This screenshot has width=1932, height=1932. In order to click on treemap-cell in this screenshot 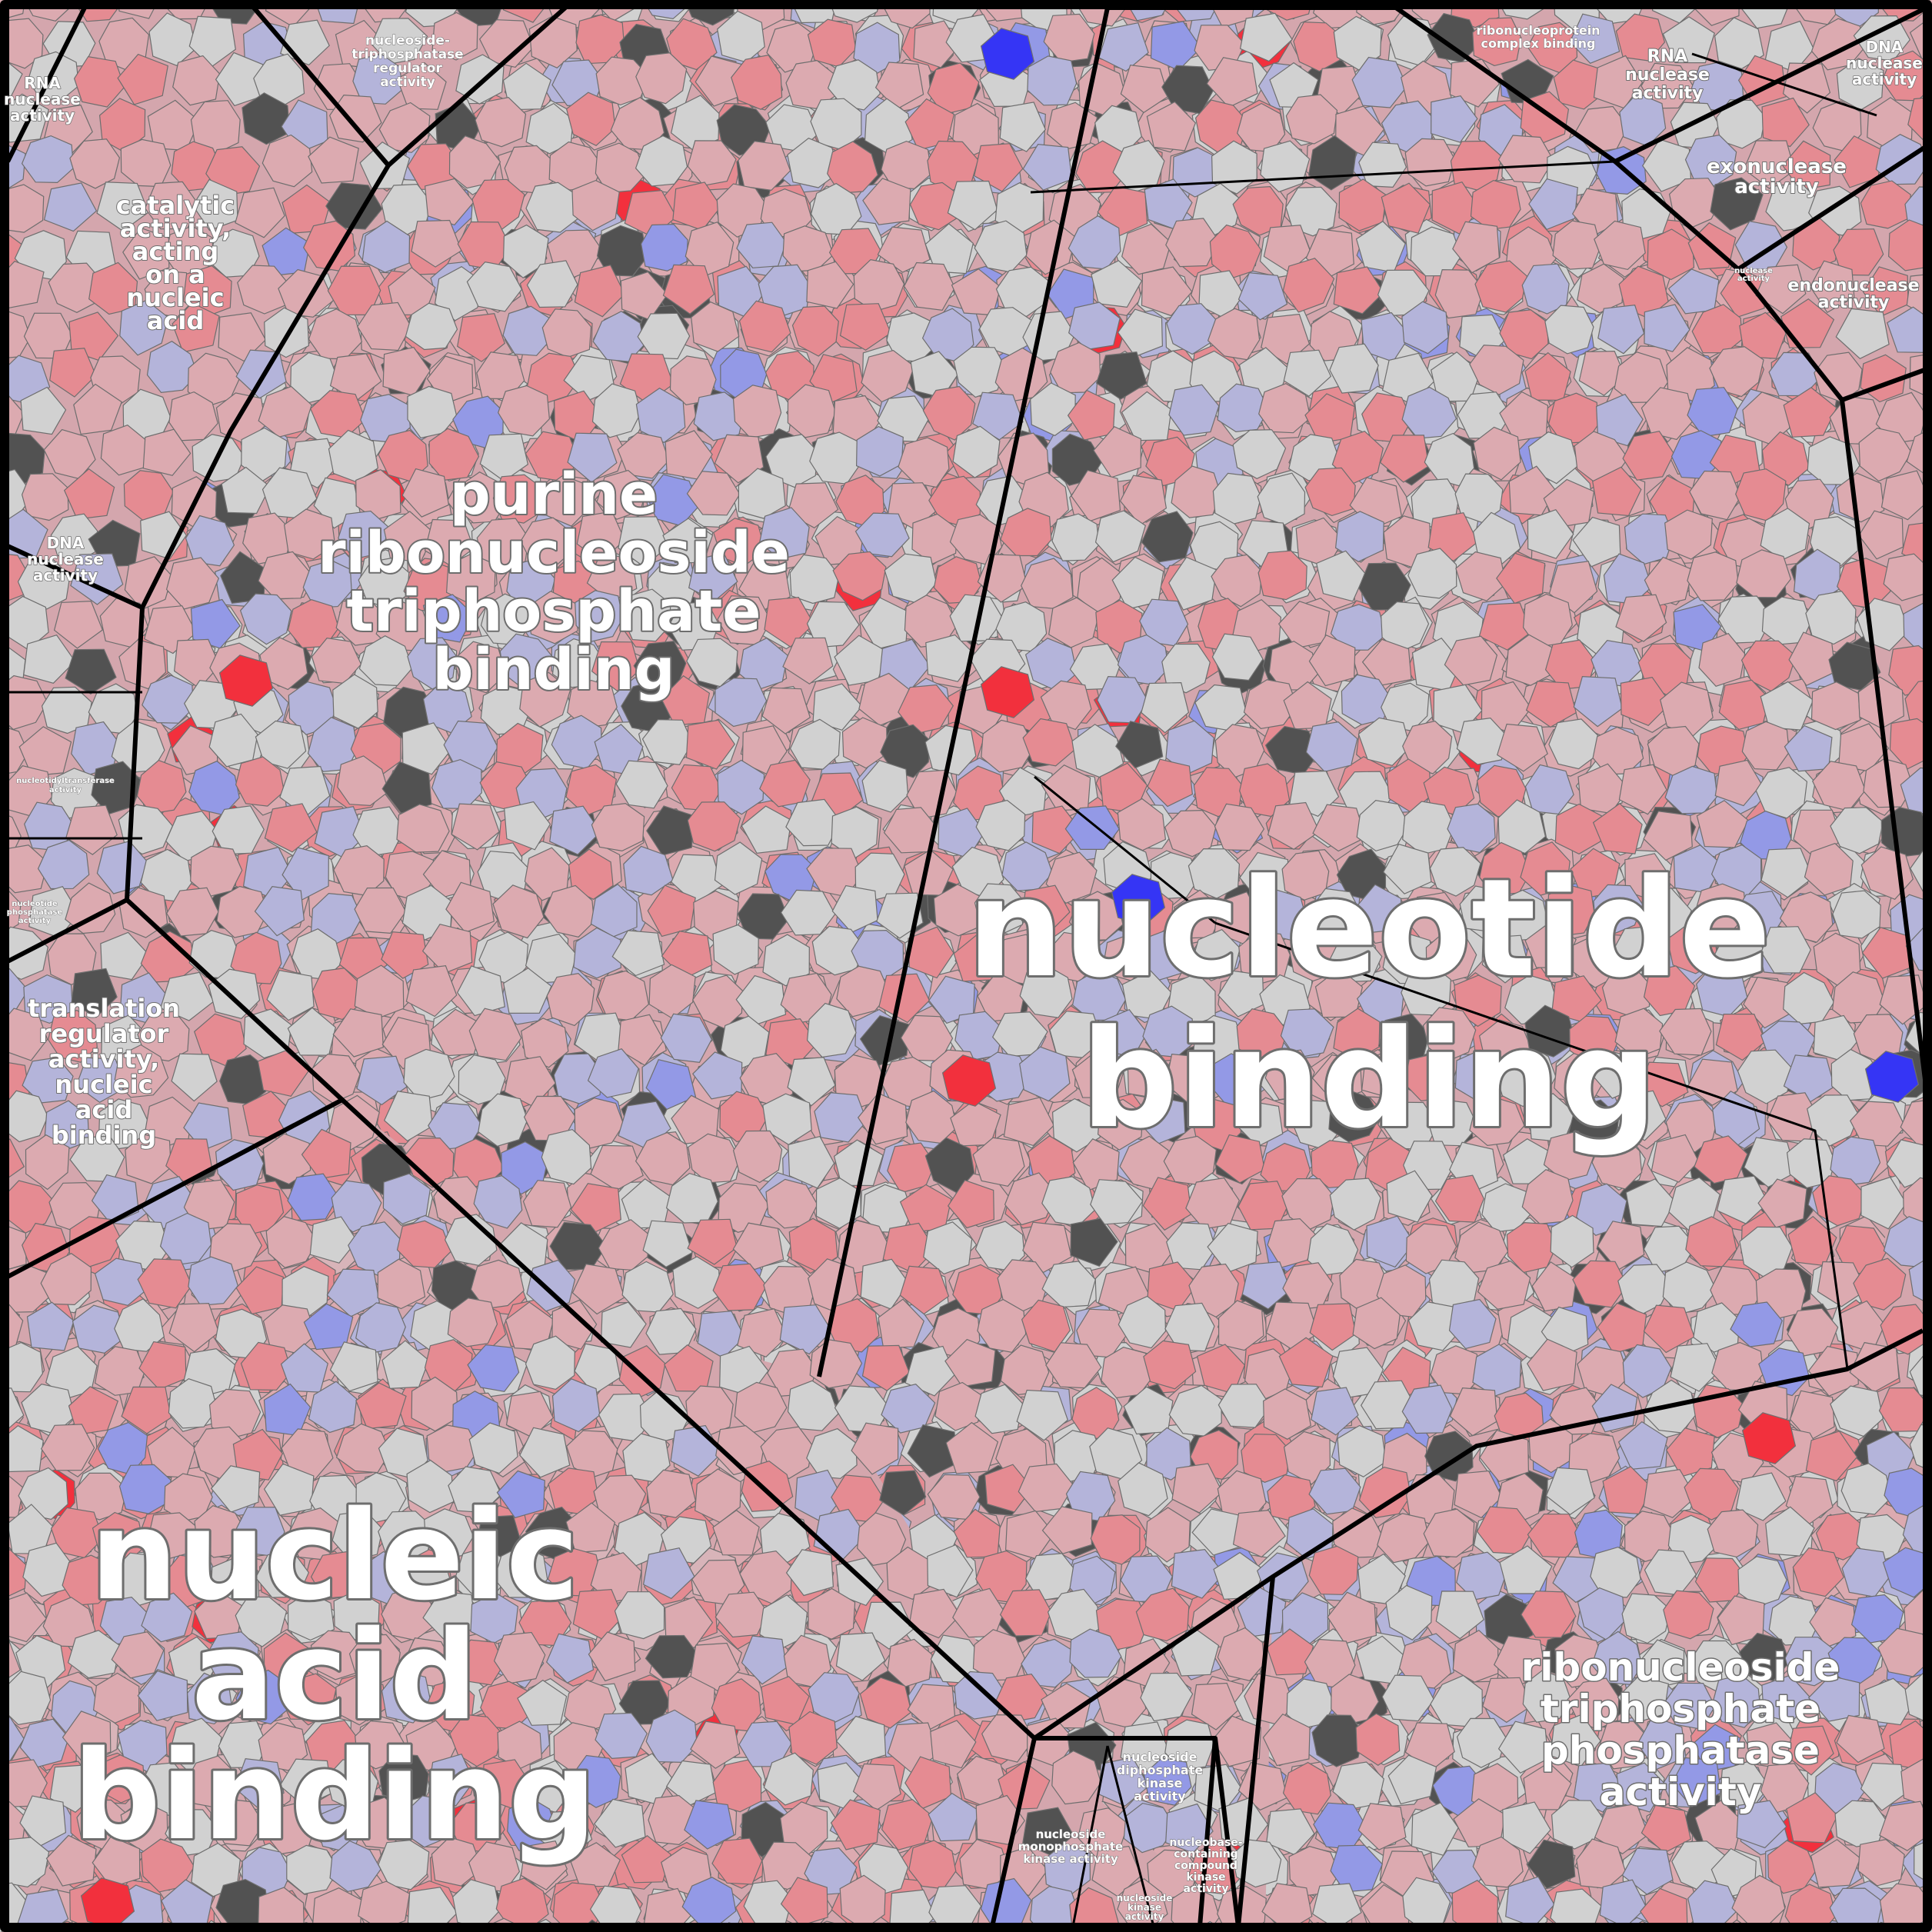, I will do `click(14, 1325)`.